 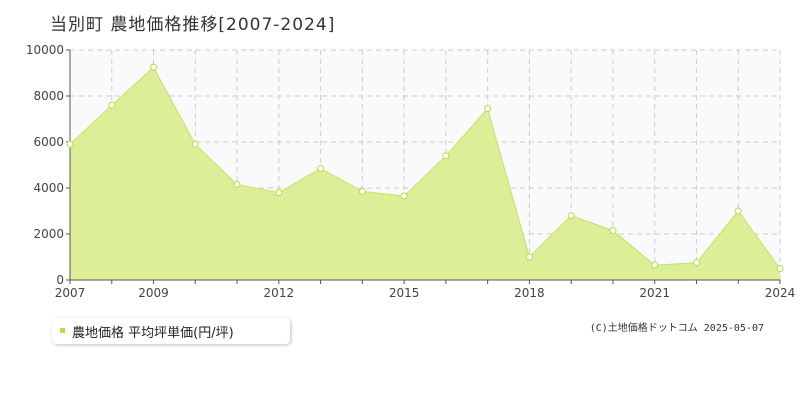 What do you see at coordinates (48, 142) in the screenshot?
I see `y-tick-label: 6000` at bounding box center [48, 142].